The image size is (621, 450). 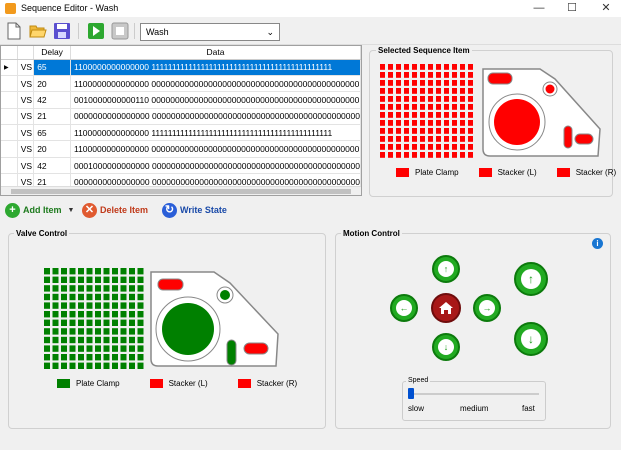 What do you see at coordinates (71, 210) in the screenshot?
I see `dropdown-arrow-icon: ▼` at bounding box center [71, 210].